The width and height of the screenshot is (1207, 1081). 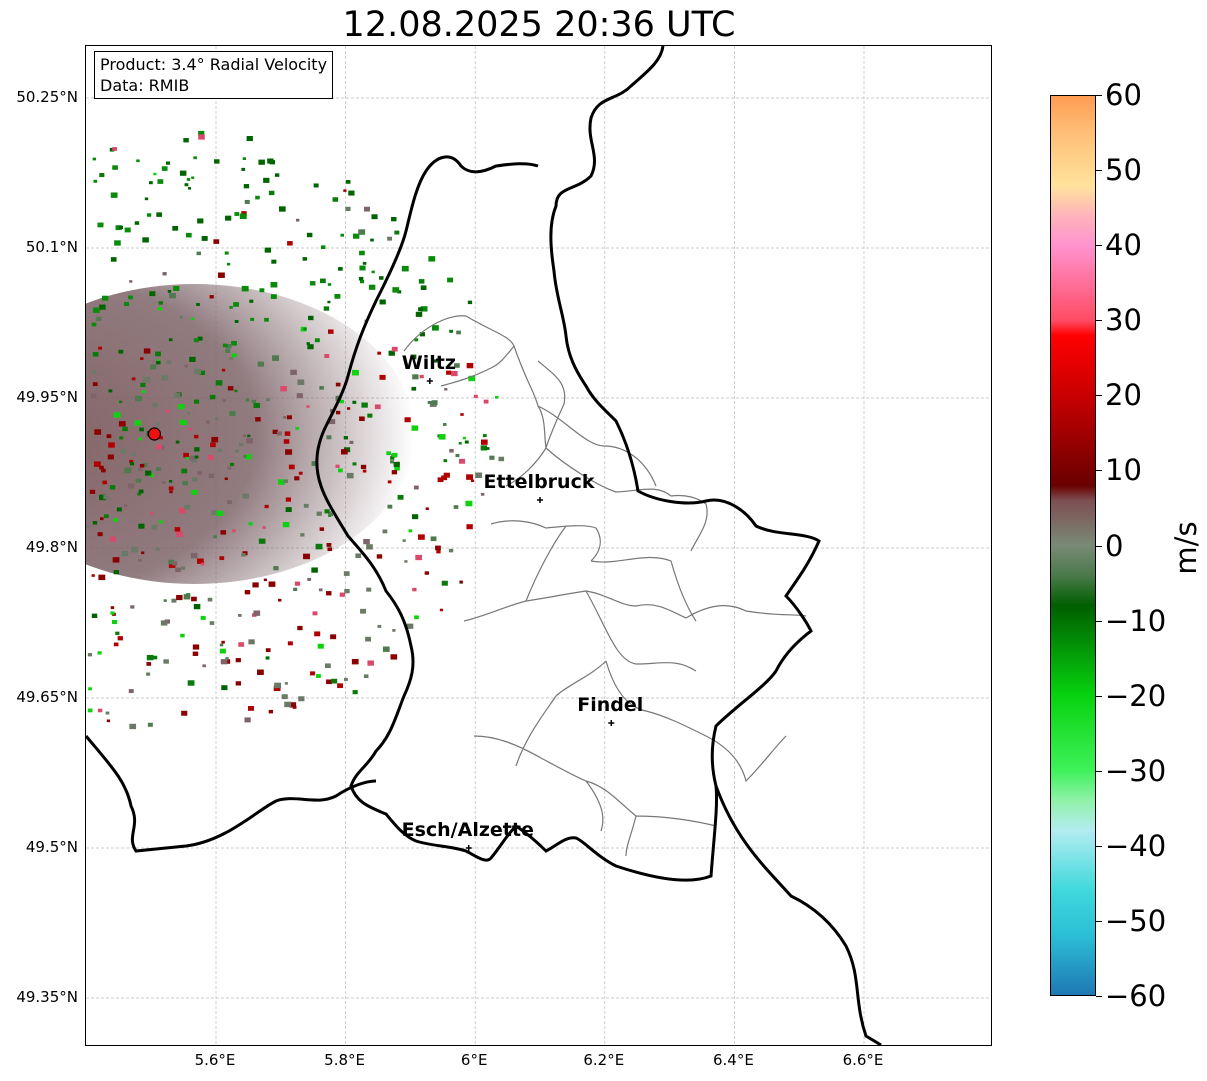 I want to click on longitude-label: 6.2°E, so click(x=604, y=1060).